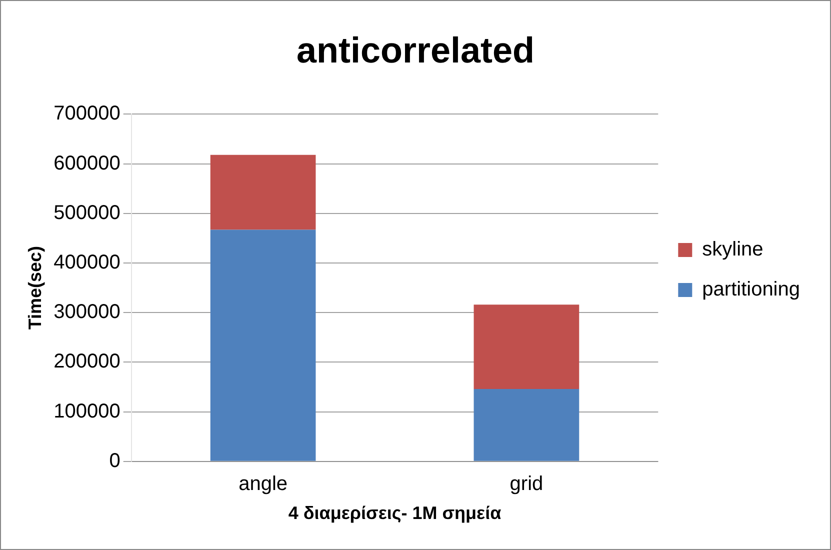 Image resolution: width=831 pixels, height=550 pixels. I want to click on chart-title: anticorrelated, so click(415, 50).